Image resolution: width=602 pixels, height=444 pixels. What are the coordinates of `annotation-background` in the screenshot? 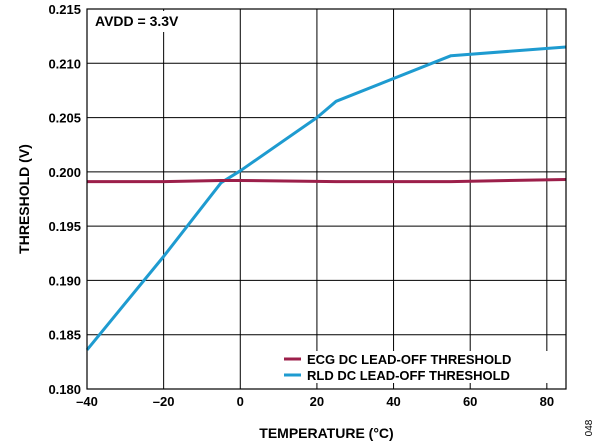 It's located at (142, 21).